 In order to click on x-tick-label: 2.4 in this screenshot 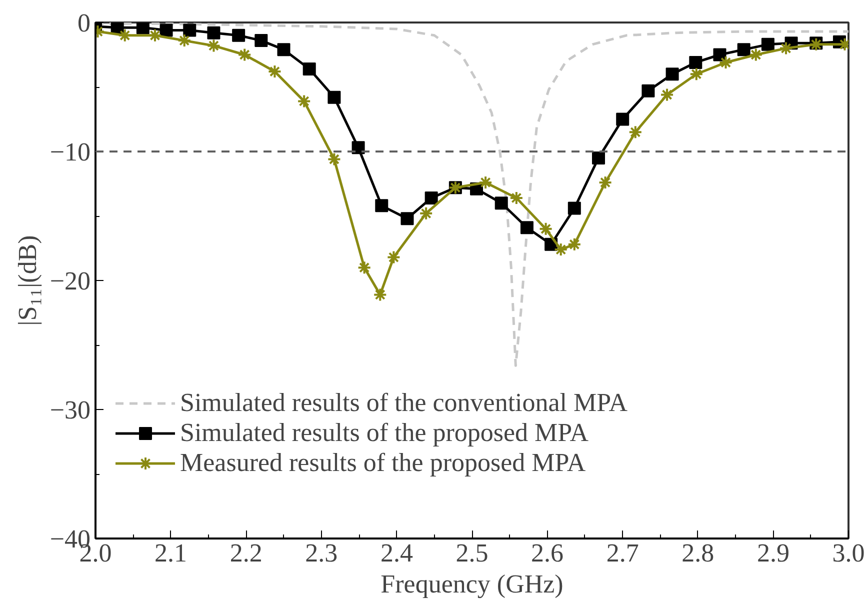, I will do `click(396, 553)`.